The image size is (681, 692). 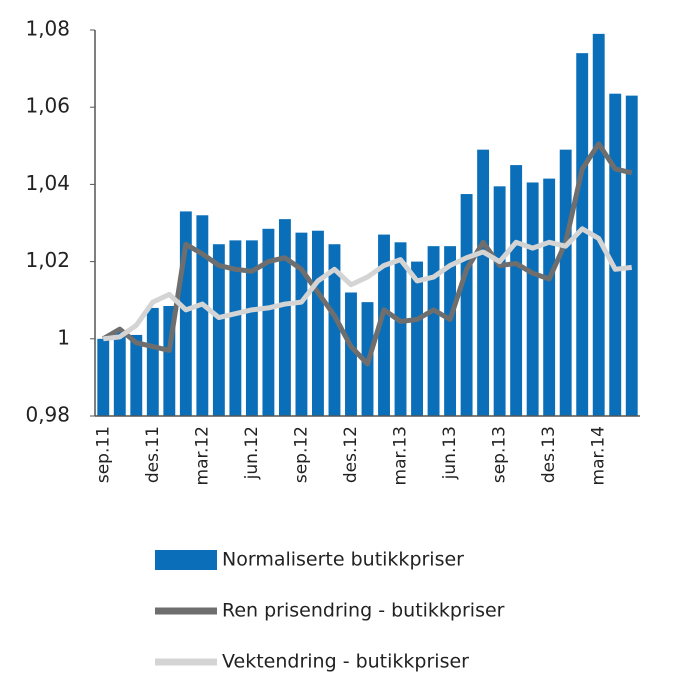 What do you see at coordinates (549, 454) in the screenshot?
I see `x-tick-label: des.13` at bounding box center [549, 454].